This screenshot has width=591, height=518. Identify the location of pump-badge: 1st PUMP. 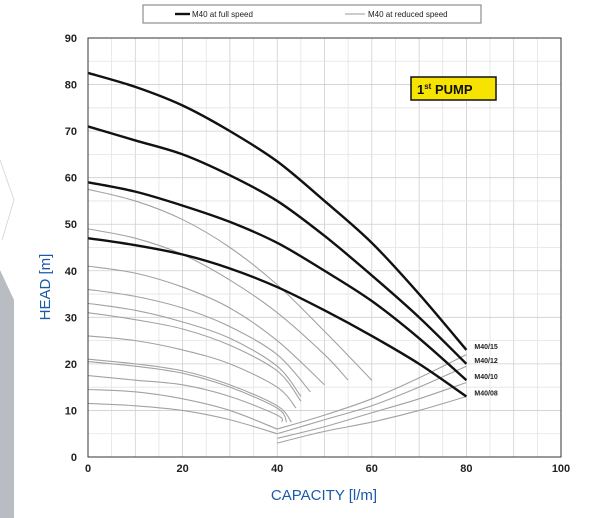
(453, 88).